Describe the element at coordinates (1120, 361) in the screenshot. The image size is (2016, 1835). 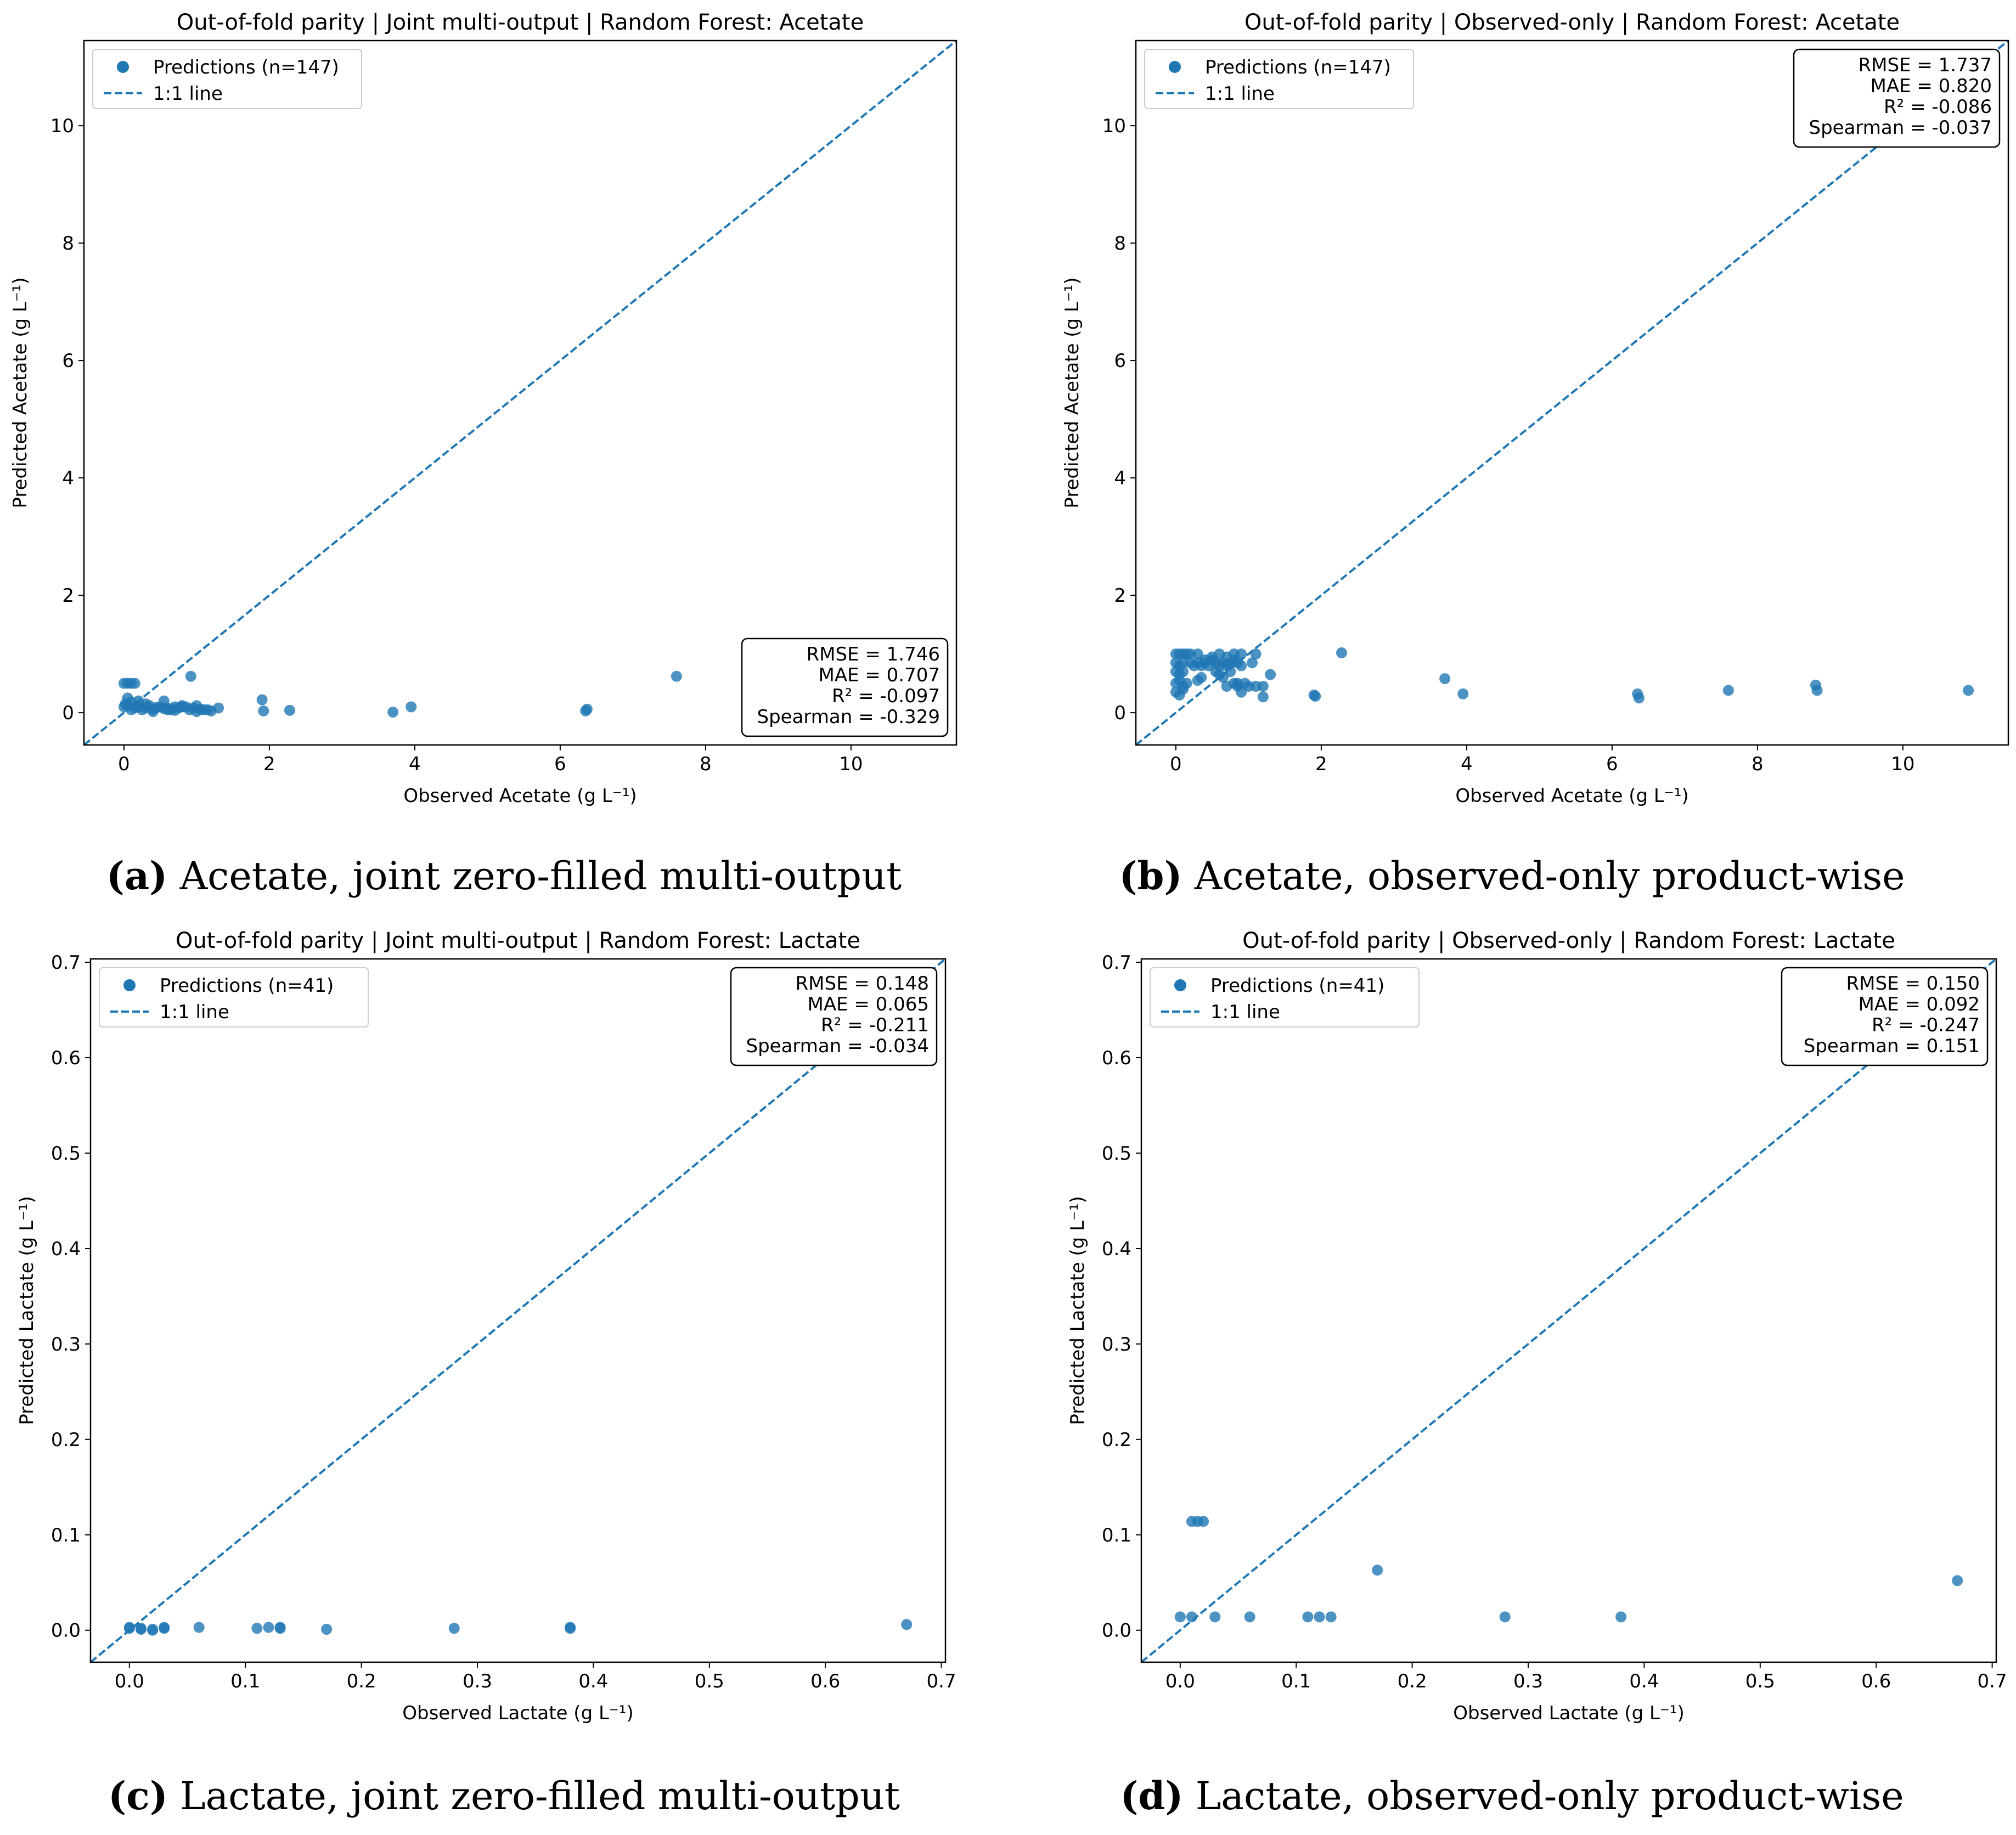
I see `y-tick-label: 6` at that location.